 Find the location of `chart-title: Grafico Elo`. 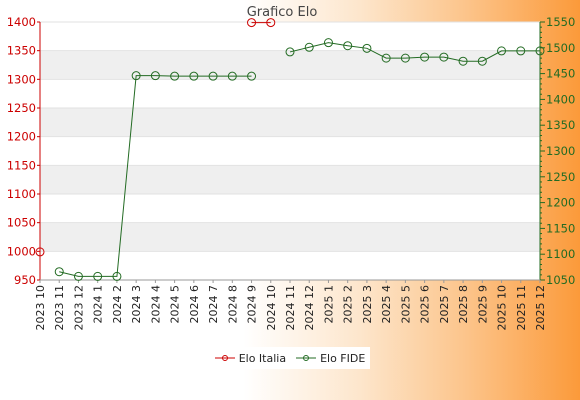

chart-title: Grafico Elo is located at coordinates (282, 12).